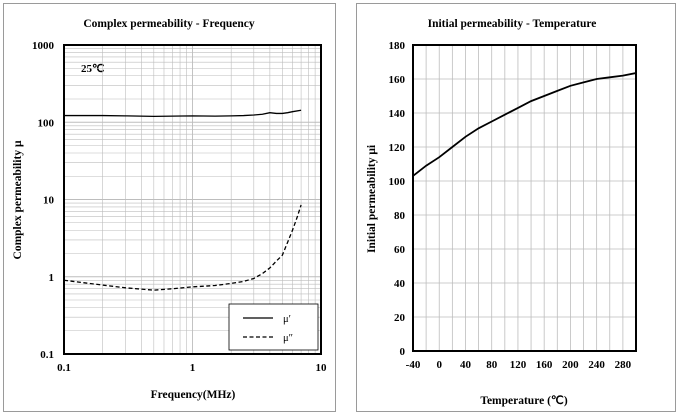 This screenshot has height=415, width=679. I want to click on chart2-xlabel: Temperature (℃), so click(523, 400).